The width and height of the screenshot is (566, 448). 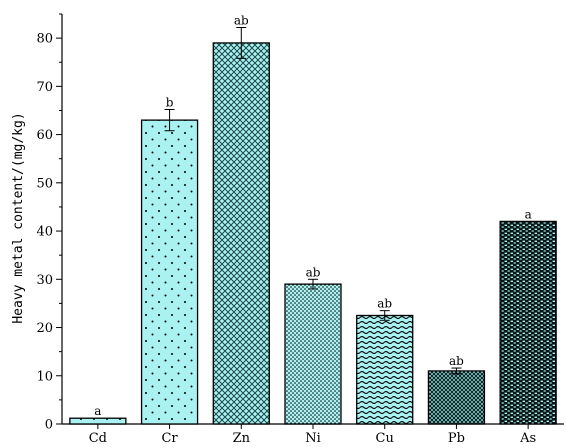 I want to click on x-tick-label: Zn, so click(x=242, y=438).